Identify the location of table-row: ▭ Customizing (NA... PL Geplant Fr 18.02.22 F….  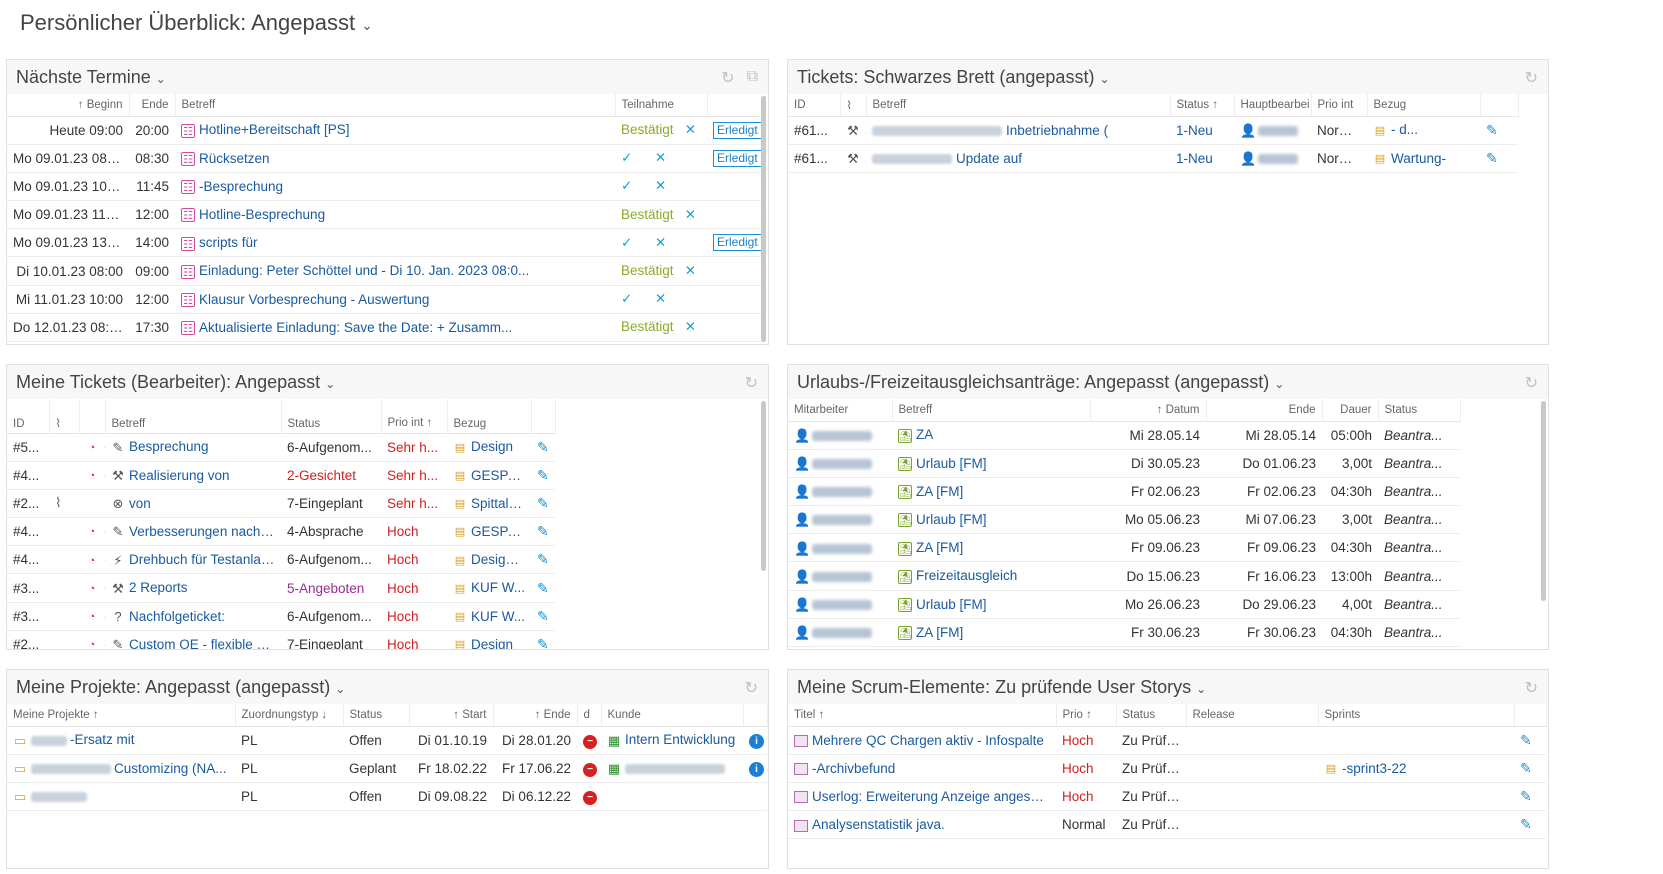
(387, 768).